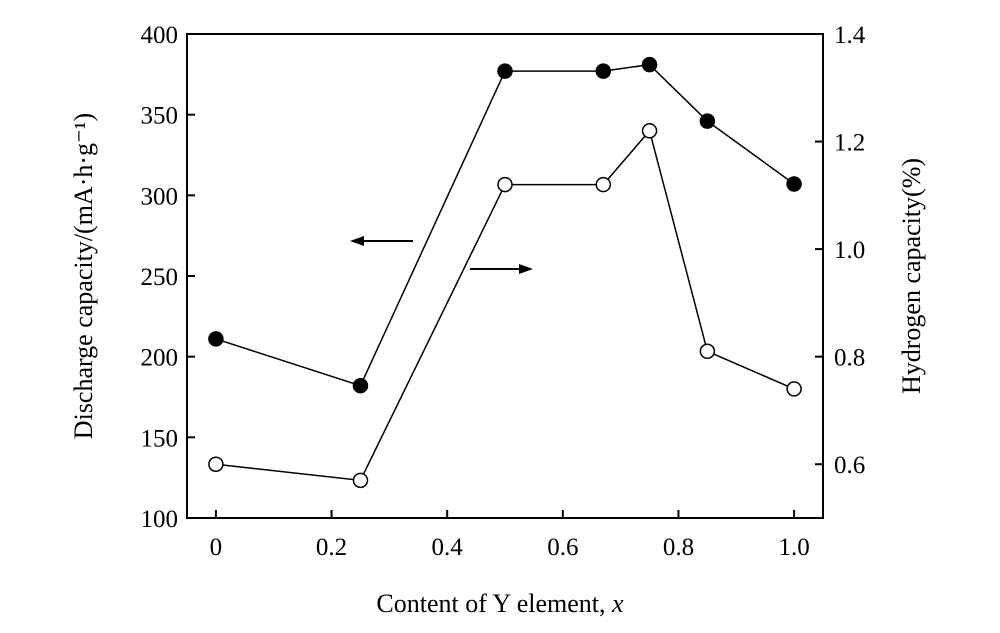 Image resolution: width=1000 pixels, height=633 pixels. Describe the element at coordinates (911, 276) in the screenshot. I see `right-y-axis-title: Hydrogen capacity(%)` at that location.